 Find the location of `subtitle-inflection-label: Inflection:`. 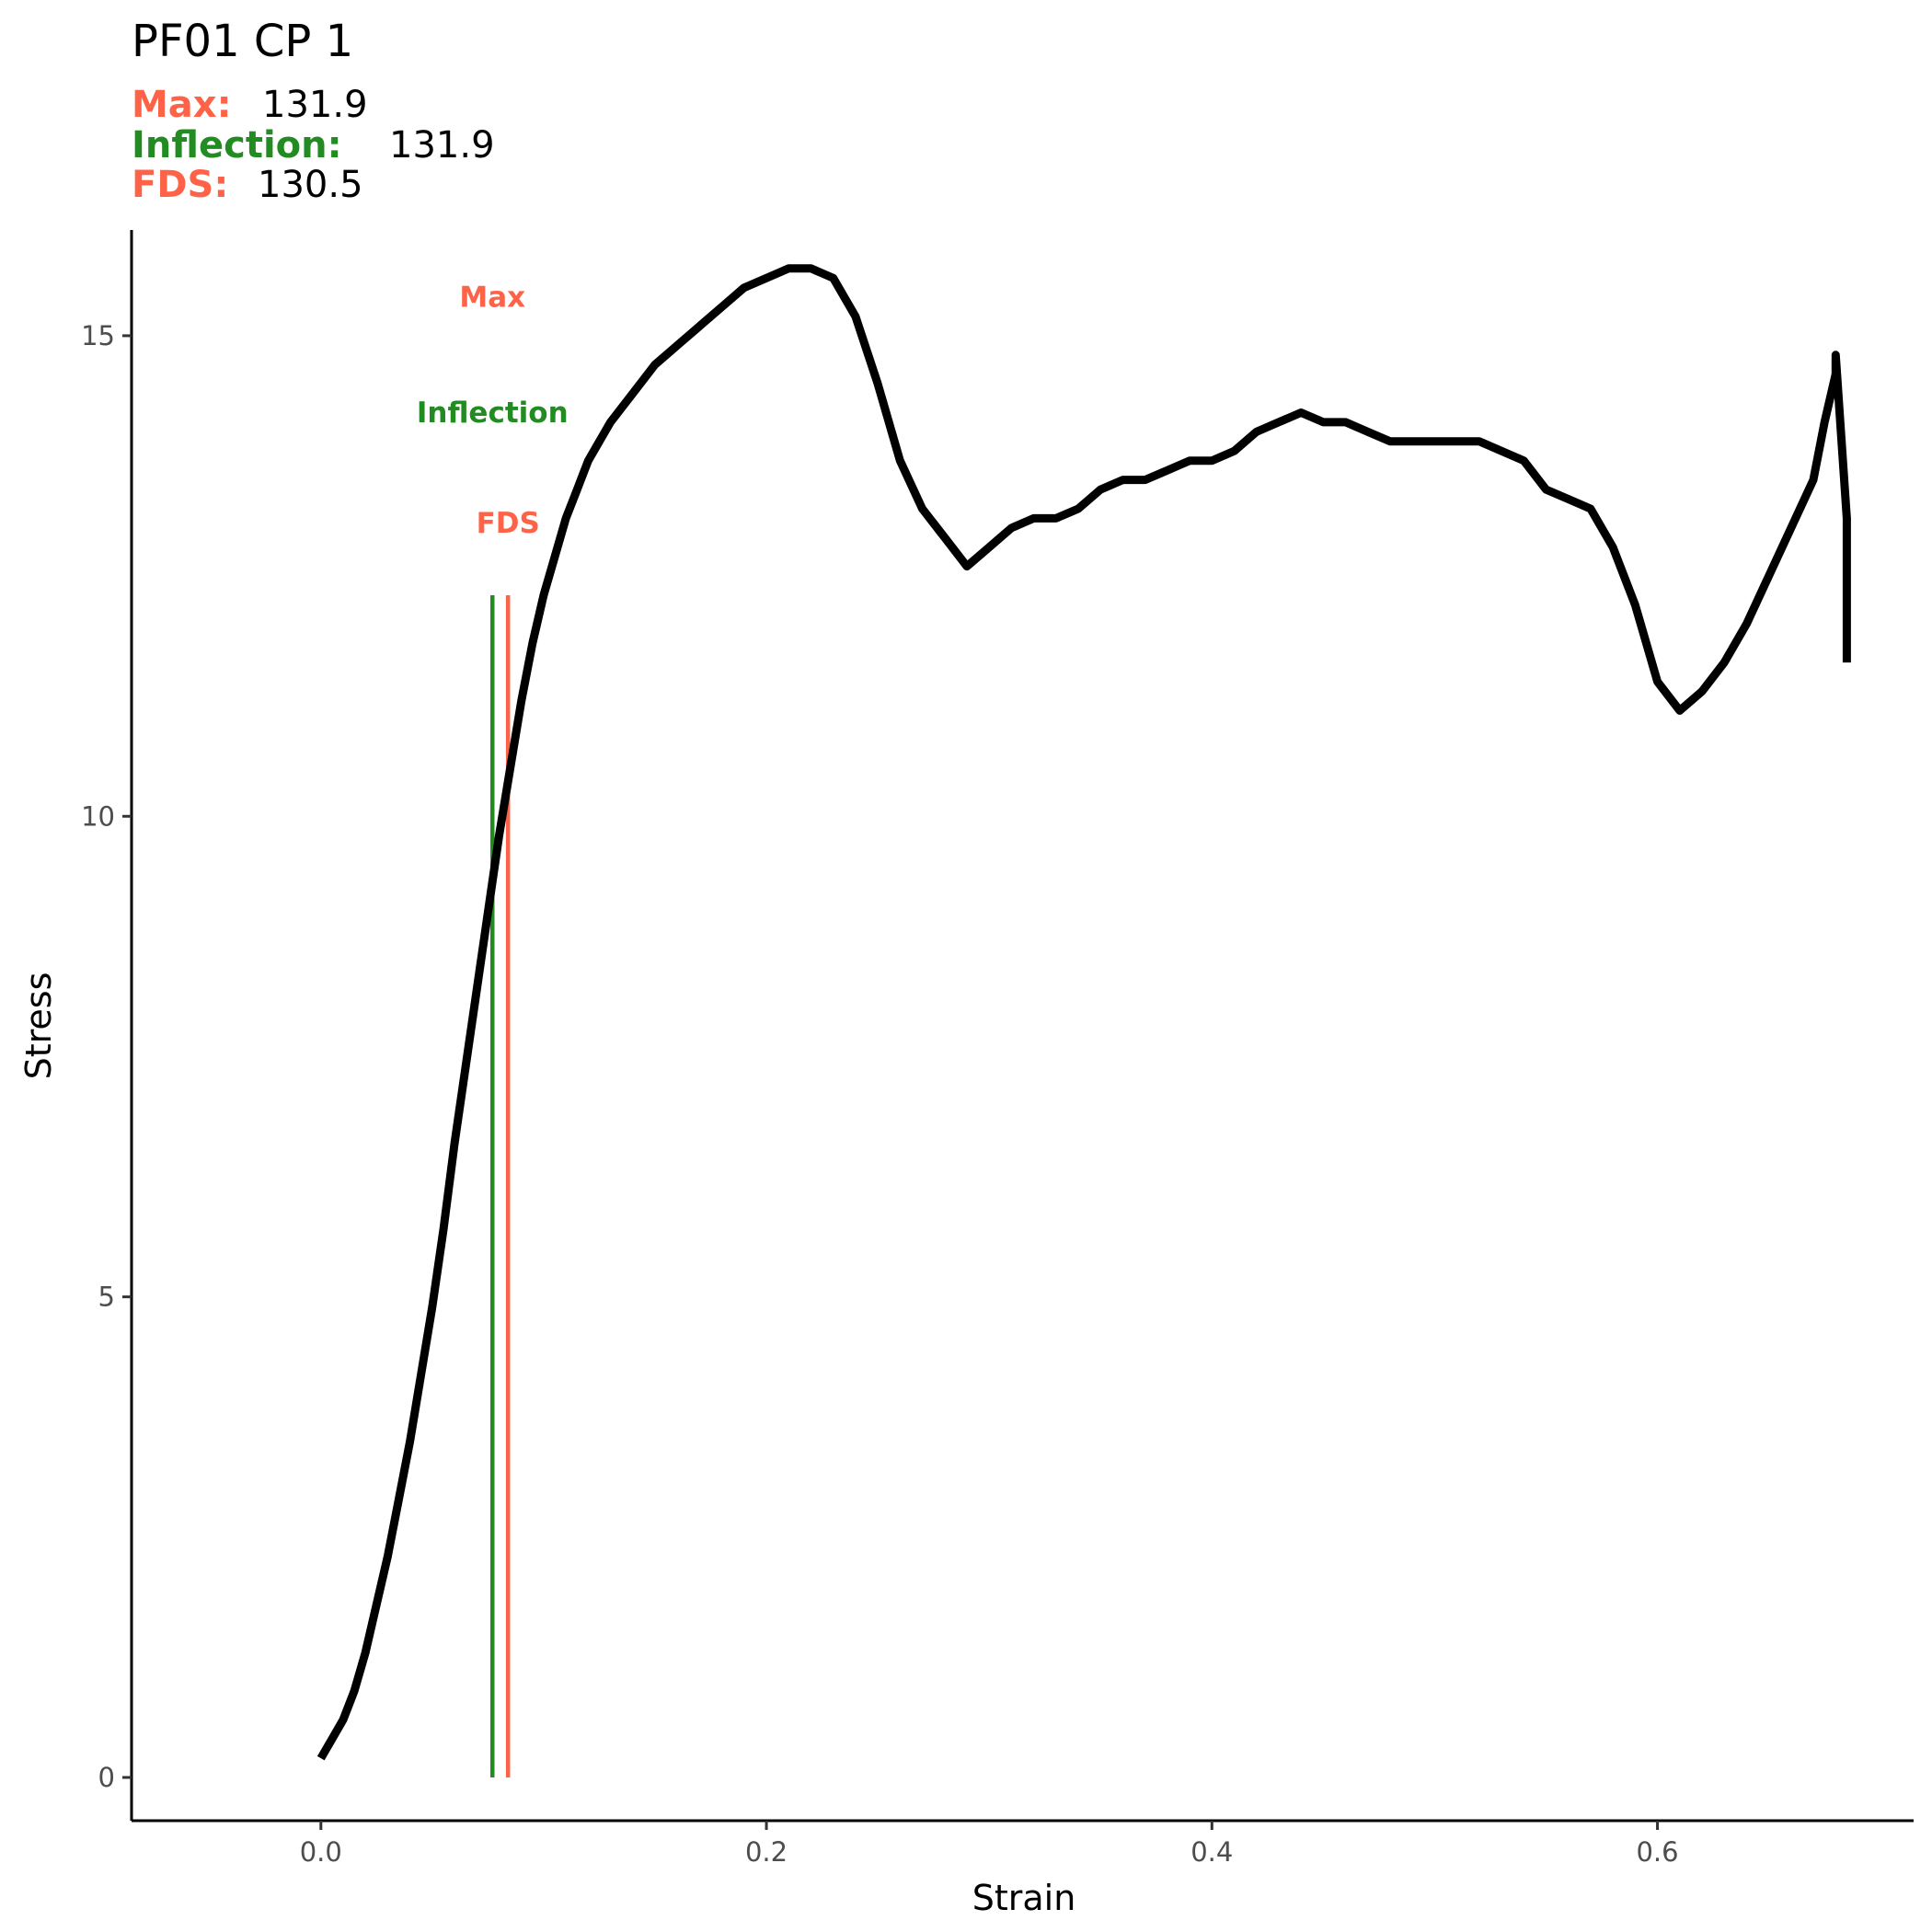

subtitle-inflection-label: Inflection: is located at coordinates (237, 145).